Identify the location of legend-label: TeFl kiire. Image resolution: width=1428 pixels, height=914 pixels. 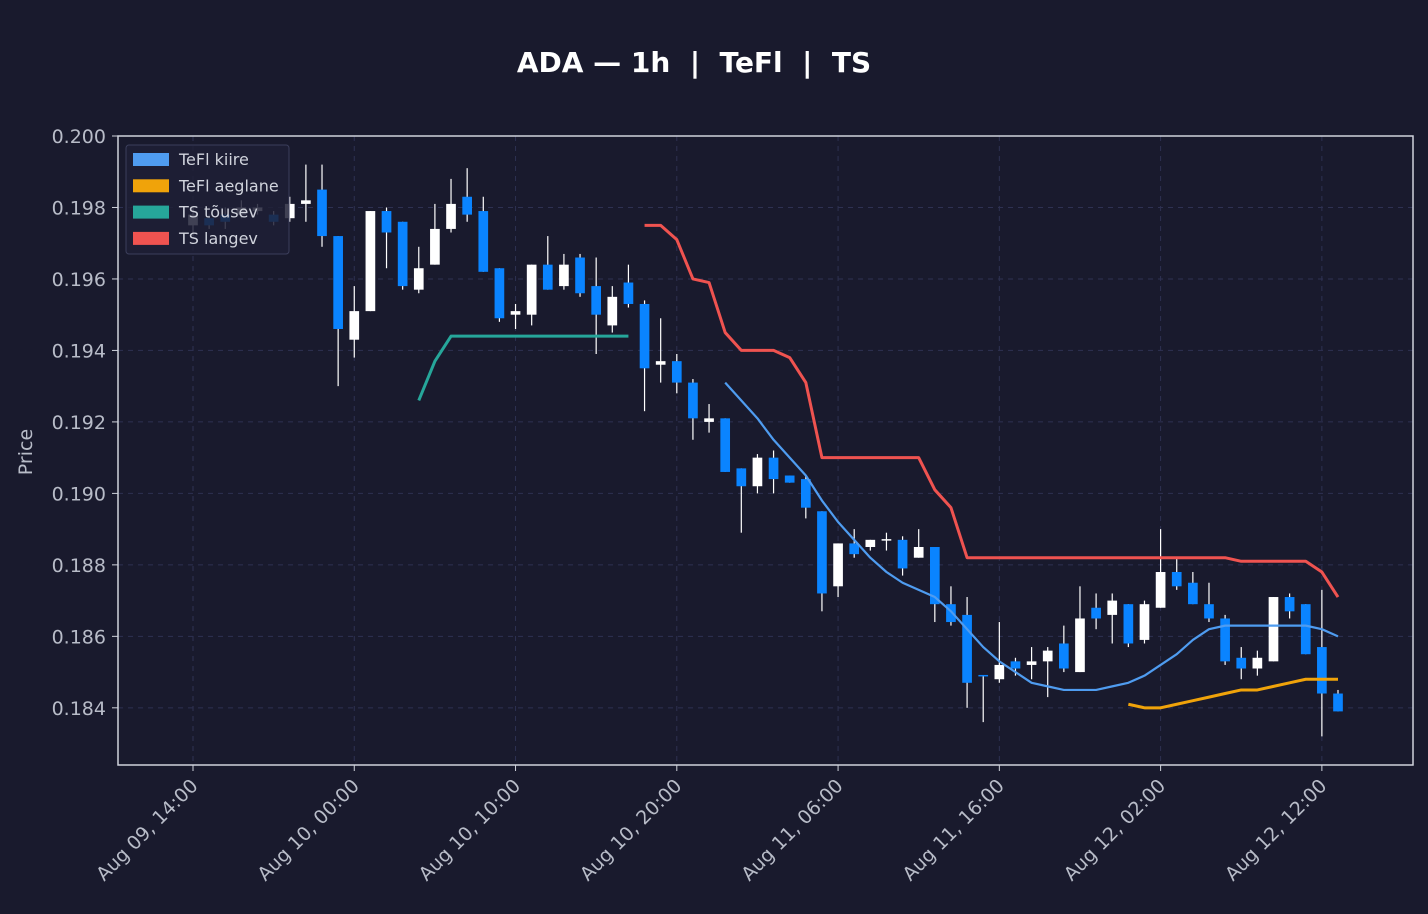
(213, 159).